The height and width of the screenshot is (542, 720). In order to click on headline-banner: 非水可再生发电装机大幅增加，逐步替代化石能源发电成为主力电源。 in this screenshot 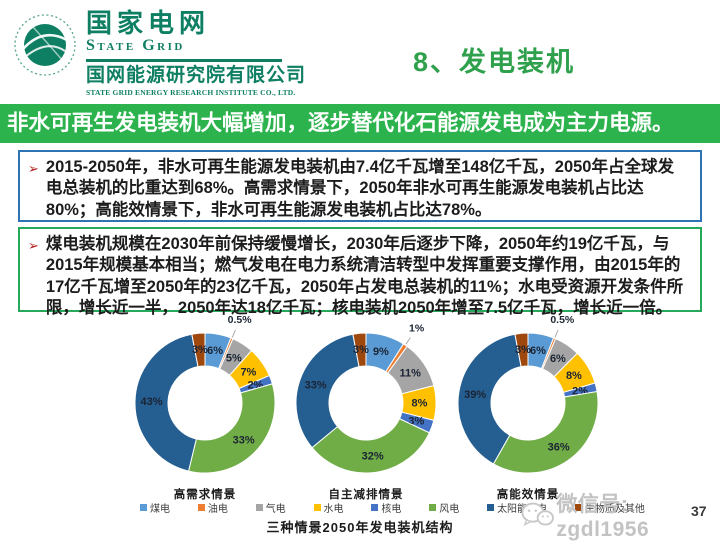, I will do `click(360, 123)`.